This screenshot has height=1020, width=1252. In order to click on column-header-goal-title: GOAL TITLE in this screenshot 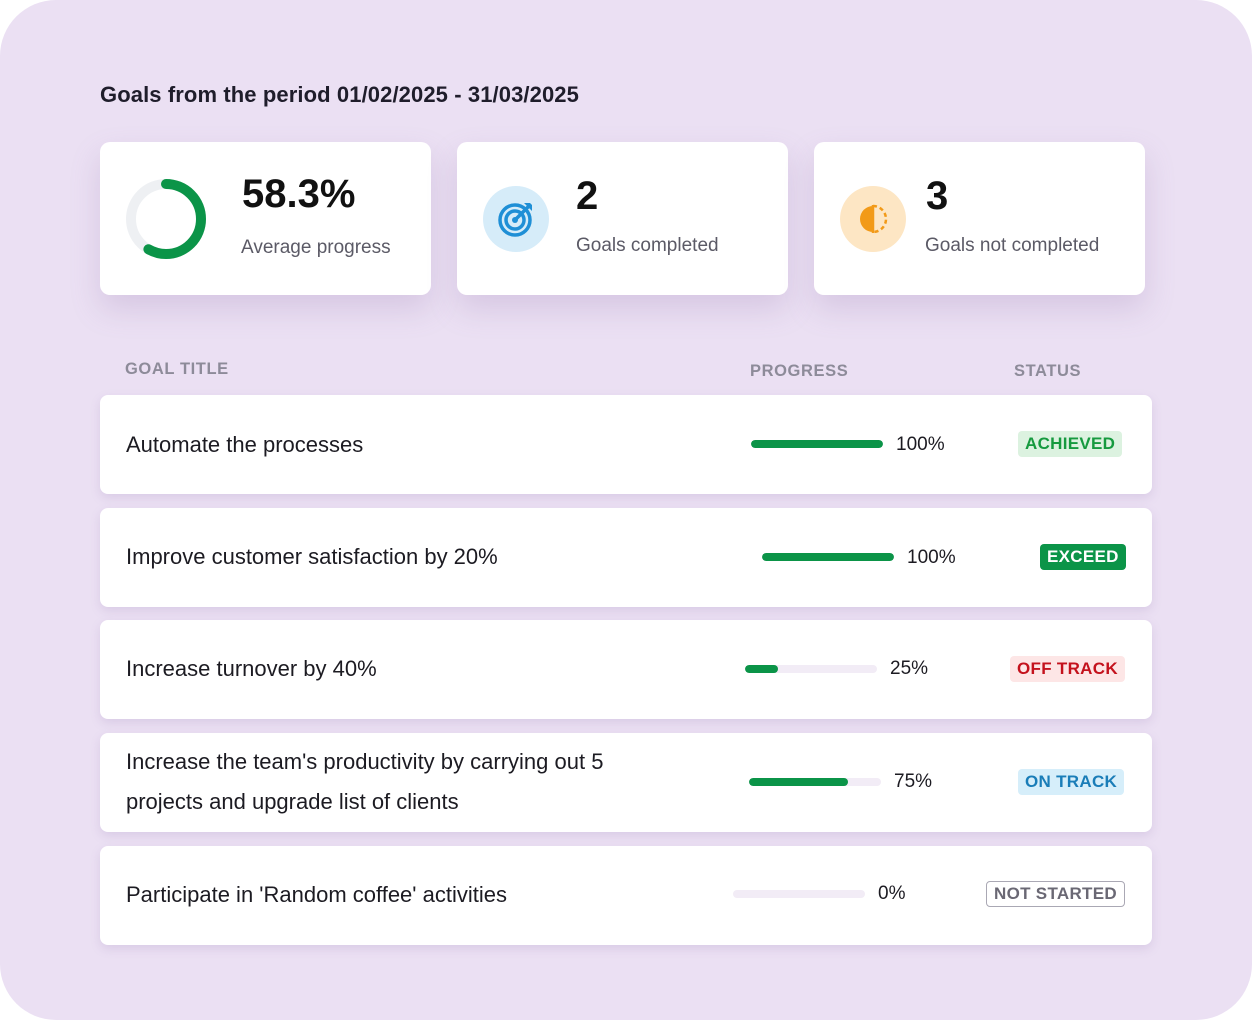, I will do `click(177, 369)`.